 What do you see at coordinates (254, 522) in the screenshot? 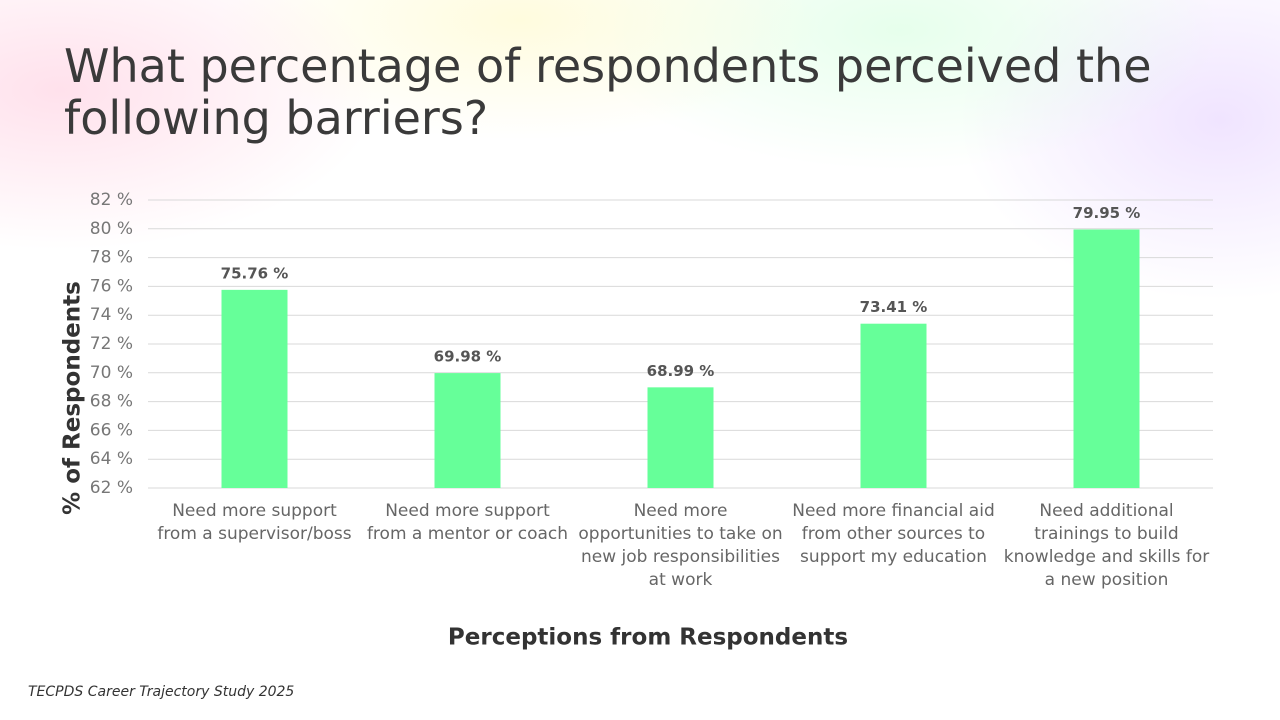
I see `x-tick-label: Need more support from a supervisor/boss` at bounding box center [254, 522].